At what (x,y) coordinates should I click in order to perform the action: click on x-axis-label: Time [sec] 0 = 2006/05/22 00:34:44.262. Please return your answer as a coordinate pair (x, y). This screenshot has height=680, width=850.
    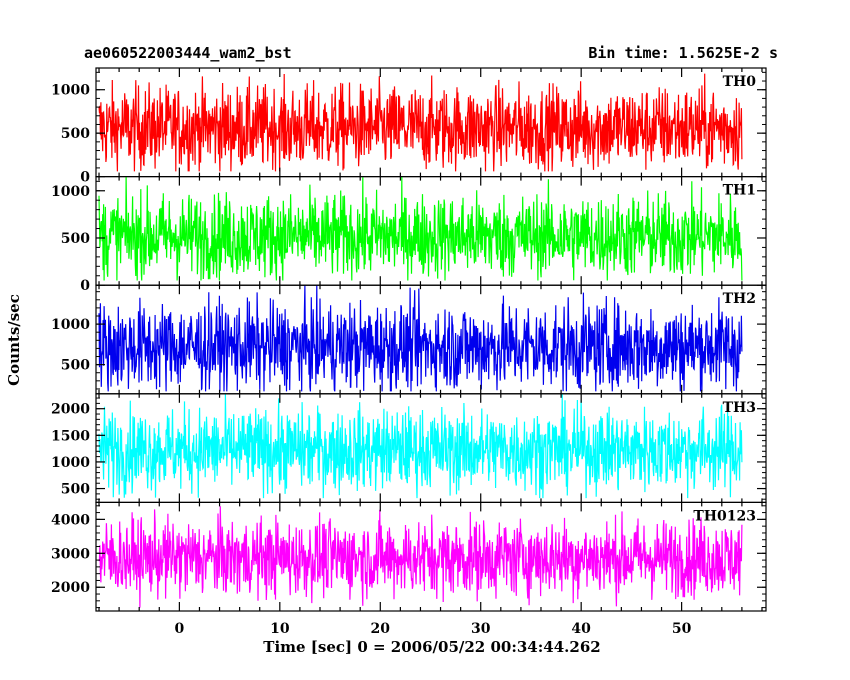
    Looking at the image, I should click on (432, 647).